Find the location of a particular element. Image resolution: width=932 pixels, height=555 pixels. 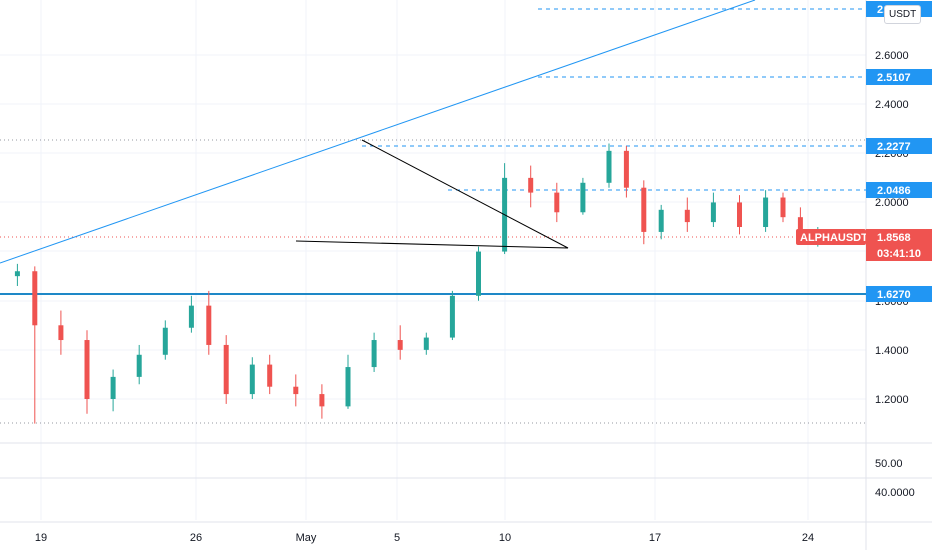

symbol-tag-bg is located at coordinates (831, 237).